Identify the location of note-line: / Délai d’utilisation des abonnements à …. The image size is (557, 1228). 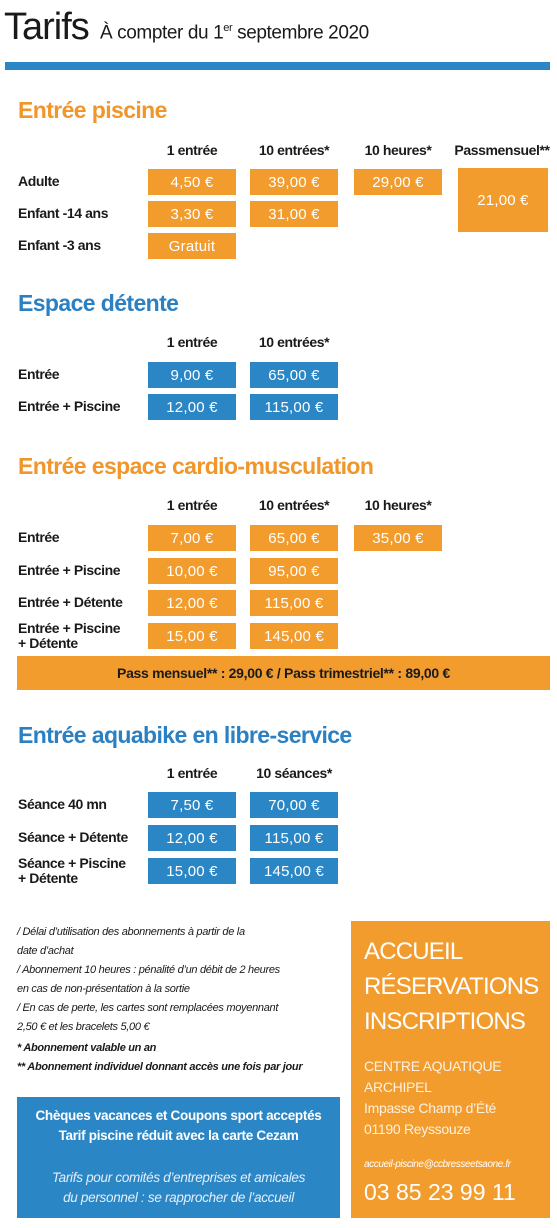
(131, 932).